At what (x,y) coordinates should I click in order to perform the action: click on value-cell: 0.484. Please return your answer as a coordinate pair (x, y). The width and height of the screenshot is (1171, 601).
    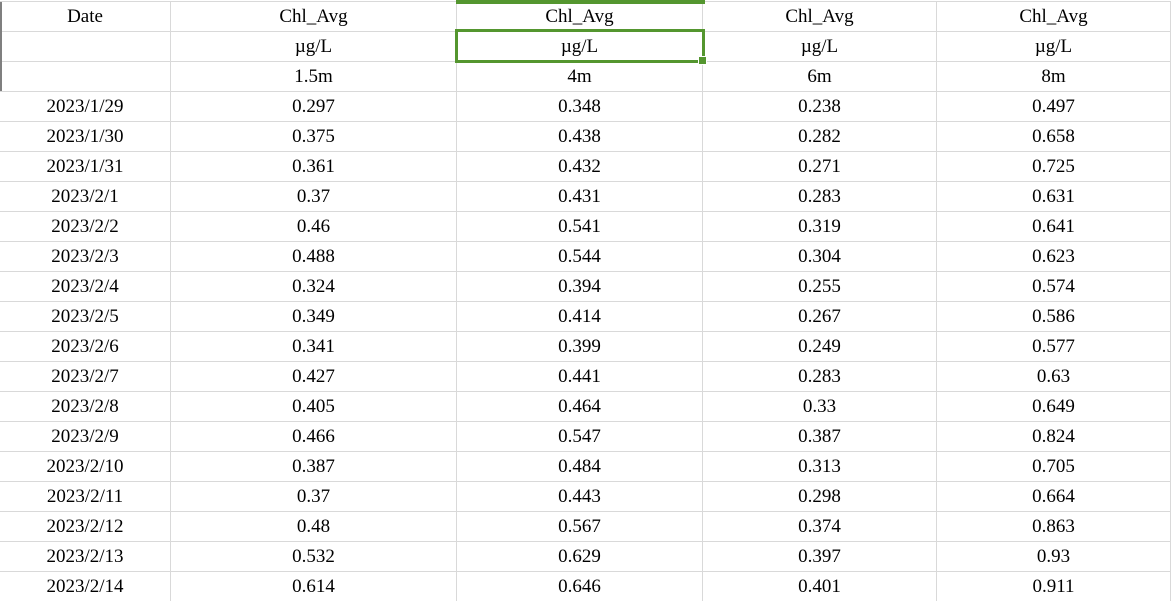
    Looking at the image, I should click on (580, 467).